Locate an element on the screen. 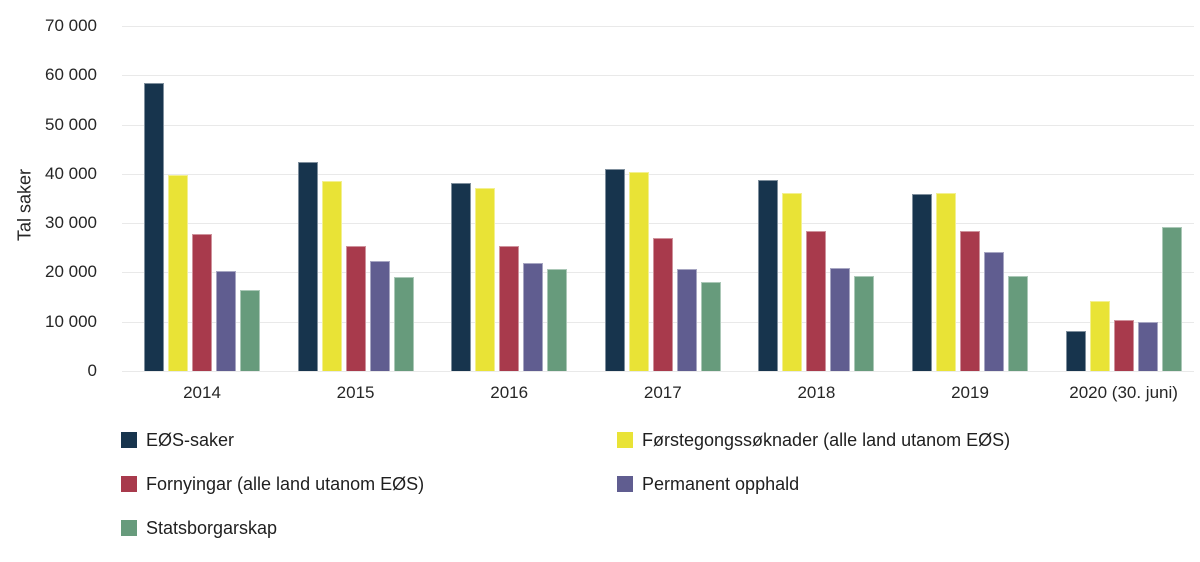 The width and height of the screenshot is (1200, 562). bar-series4-2020 is located at coordinates (1171, 299).